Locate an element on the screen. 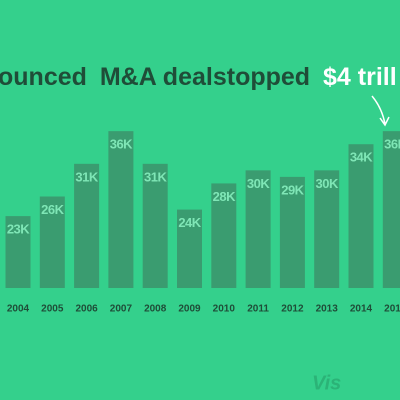 The image size is (400, 400). x-tick-label: 2011 is located at coordinates (258, 309).